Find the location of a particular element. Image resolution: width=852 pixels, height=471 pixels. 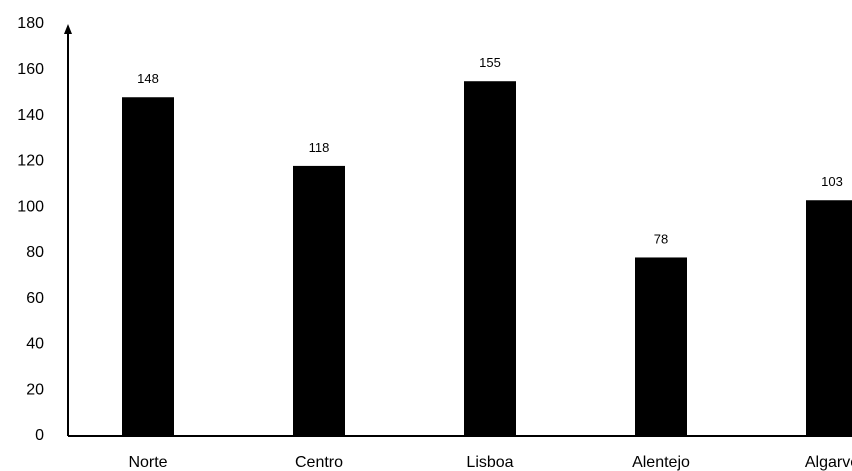

y-tick-label: 180 is located at coordinates (30, 23).